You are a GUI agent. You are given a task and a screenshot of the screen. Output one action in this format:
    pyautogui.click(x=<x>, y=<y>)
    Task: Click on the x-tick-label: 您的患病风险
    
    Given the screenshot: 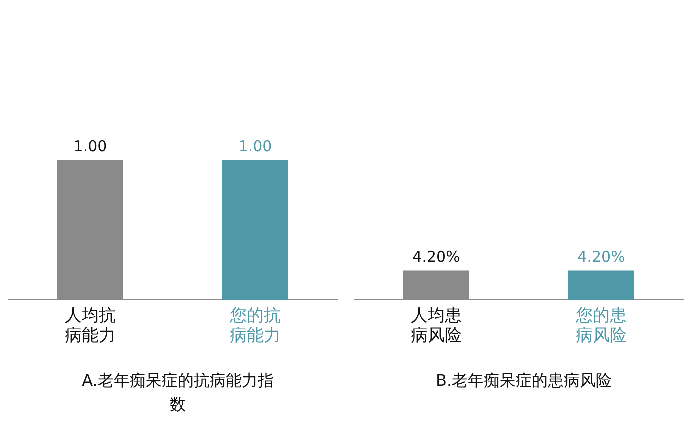 What is the action you would take?
    pyautogui.click(x=601, y=326)
    